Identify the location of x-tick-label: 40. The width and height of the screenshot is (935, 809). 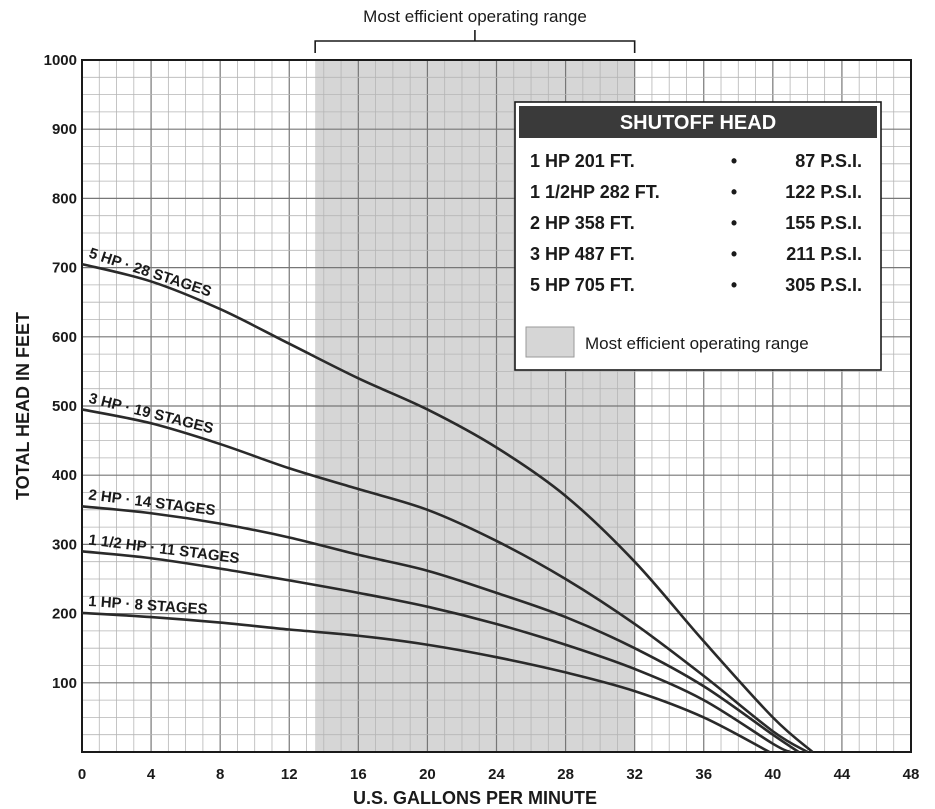
(772, 774).